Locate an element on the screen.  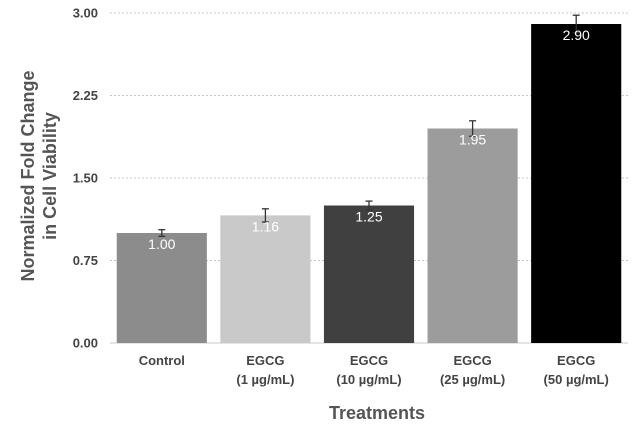
bar-value-label: 1.16 is located at coordinates (265, 226).